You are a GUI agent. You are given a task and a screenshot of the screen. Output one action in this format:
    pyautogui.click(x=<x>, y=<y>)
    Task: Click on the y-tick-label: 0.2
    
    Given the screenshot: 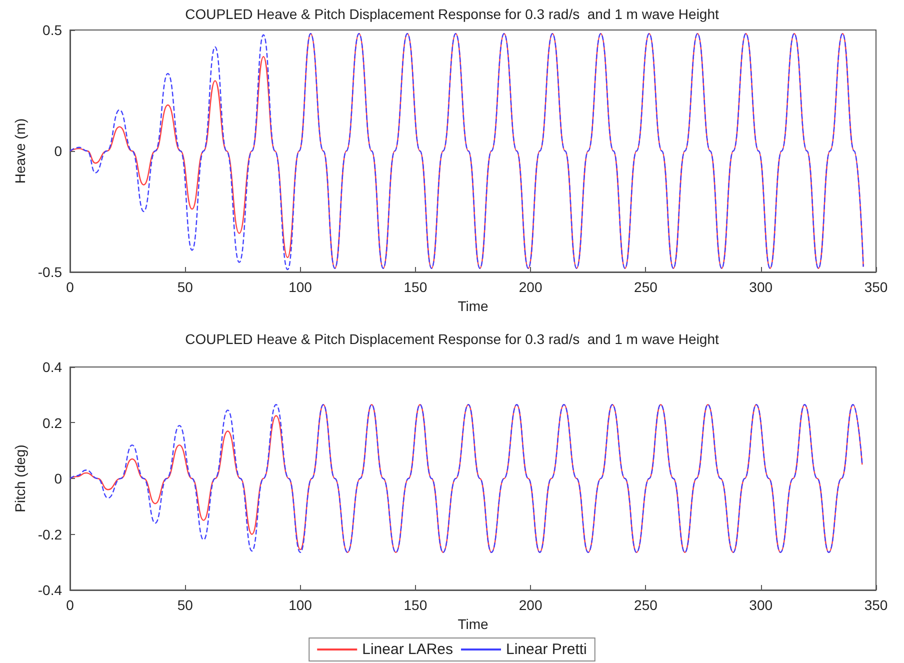 What is the action you would take?
    pyautogui.click(x=52, y=422)
    